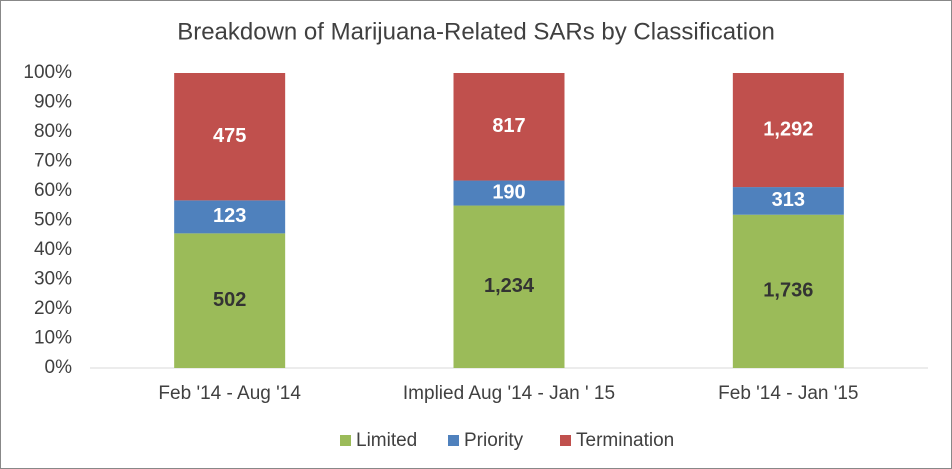 The height and width of the screenshot is (469, 952). What do you see at coordinates (59, 367) in the screenshot?
I see `y-tick-label: 0%` at bounding box center [59, 367].